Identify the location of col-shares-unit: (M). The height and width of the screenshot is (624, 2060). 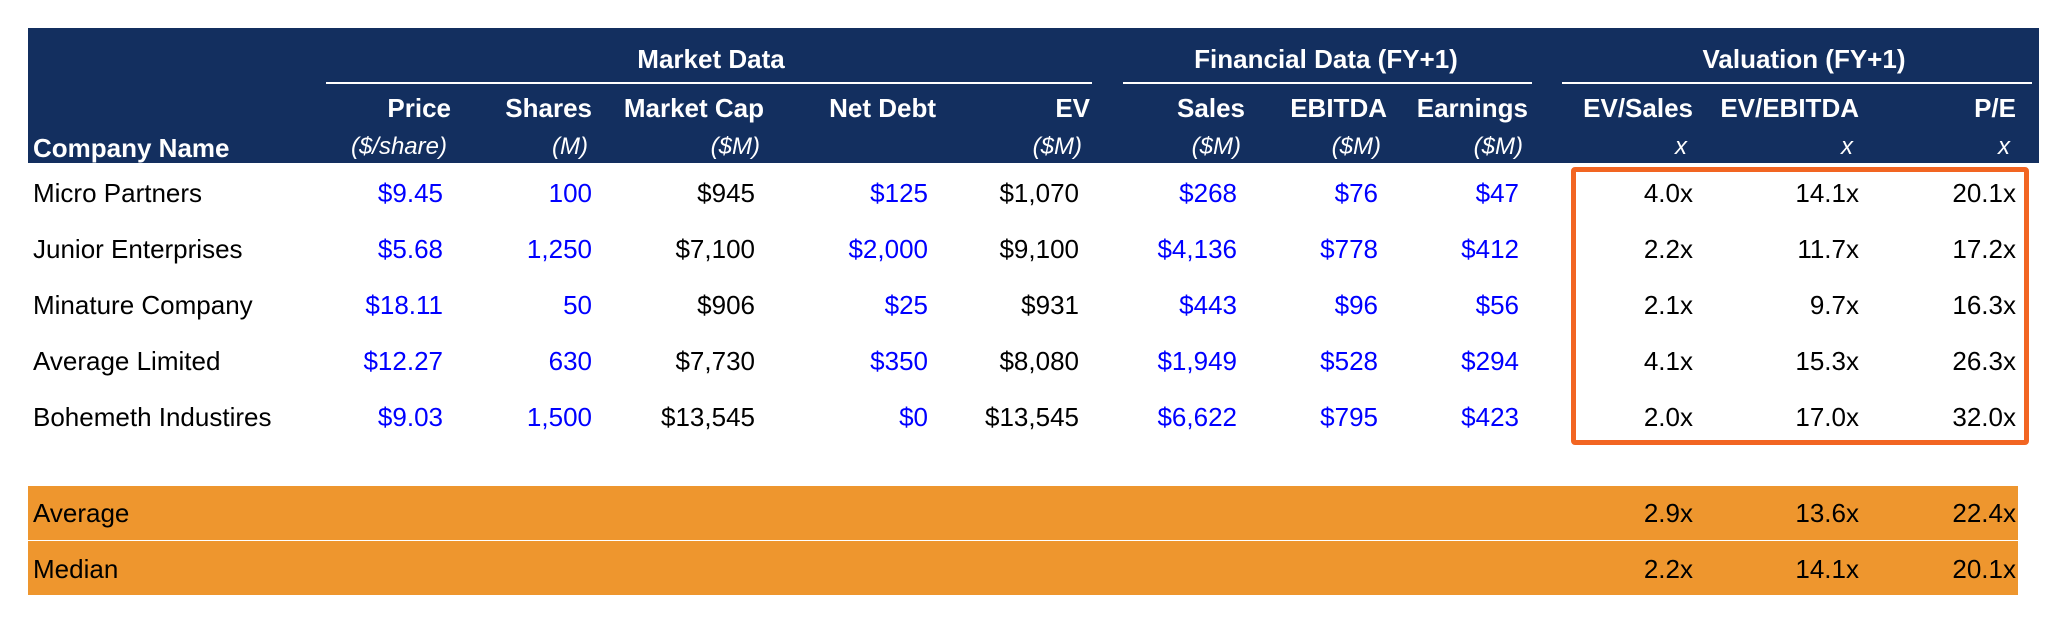
(570, 146).